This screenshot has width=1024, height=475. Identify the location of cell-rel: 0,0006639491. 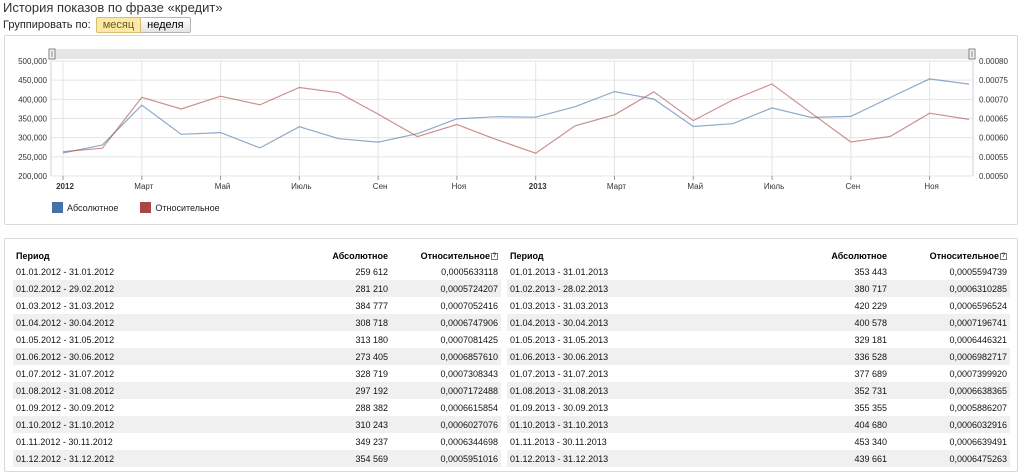
(978, 441).